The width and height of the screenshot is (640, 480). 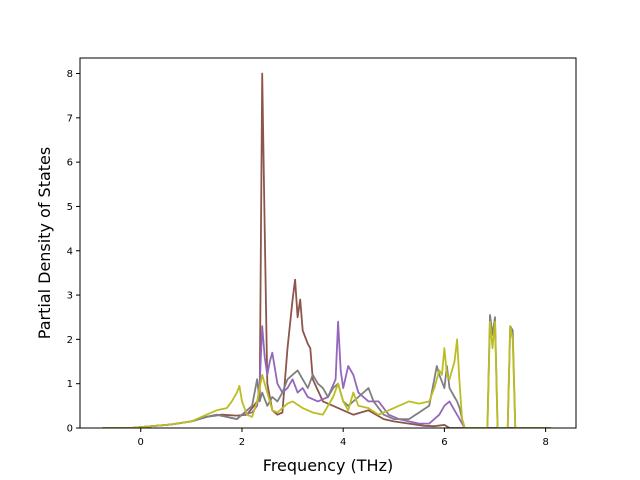 What do you see at coordinates (73, 252) in the screenshot?
I see `y-axis-ticks: 0 1 2 3 4 5 6 7 8` at bounding box center [73, 252].